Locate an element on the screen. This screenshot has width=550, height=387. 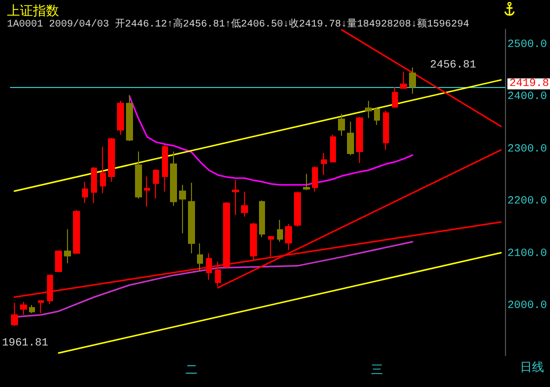
y-tick-label: 2400.0 is located at coordinates (527, 97).